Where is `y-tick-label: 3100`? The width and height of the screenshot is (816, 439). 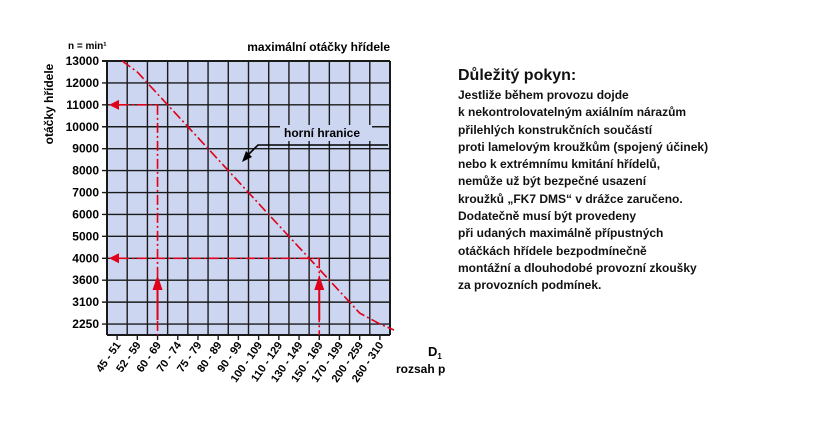 y-tick-label: 3100 is located at coordinates (85, 302).